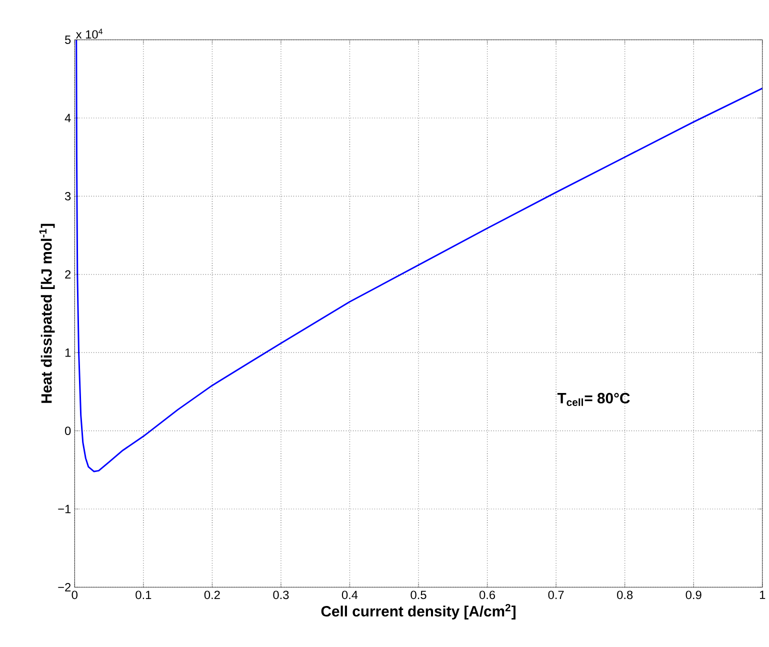 The height and width of the screenshot is (647, 769). Describe the element at coordinates (418, 595) in the screenshot. I see `x-tick-label: 0.5` at that location.